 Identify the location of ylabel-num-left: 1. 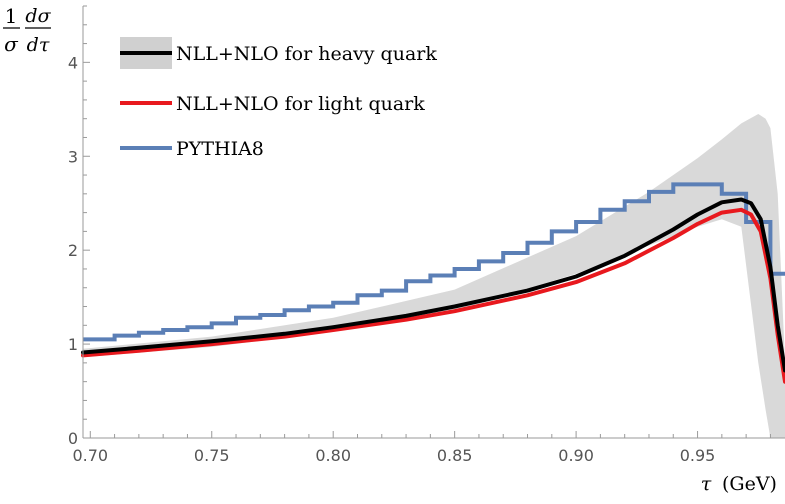
(11, 16).